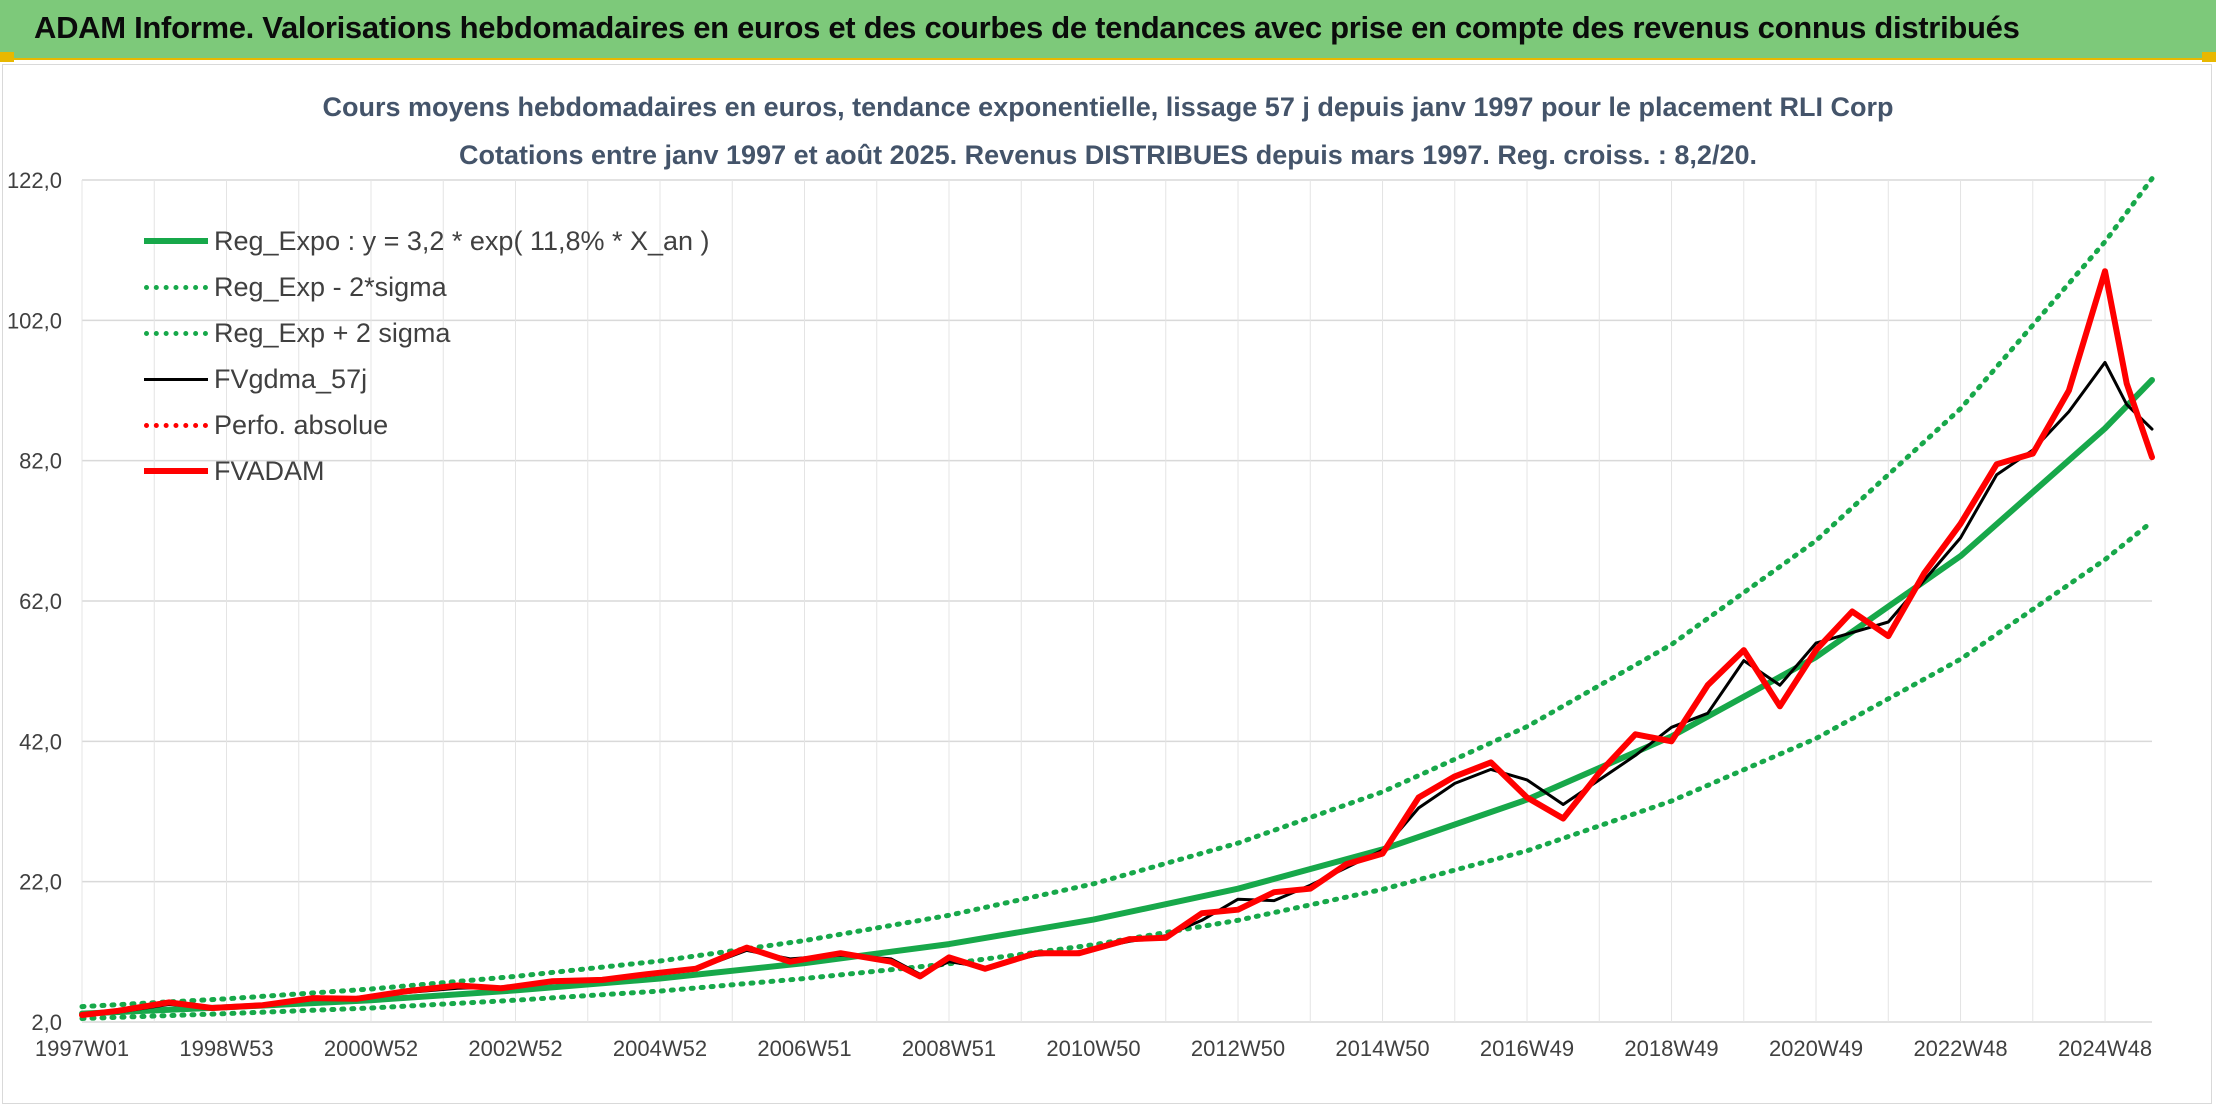 The image size is (2216, 1106). I want to click on legend-label: Reg_Exp + 2 sigma, so click(332, 332).